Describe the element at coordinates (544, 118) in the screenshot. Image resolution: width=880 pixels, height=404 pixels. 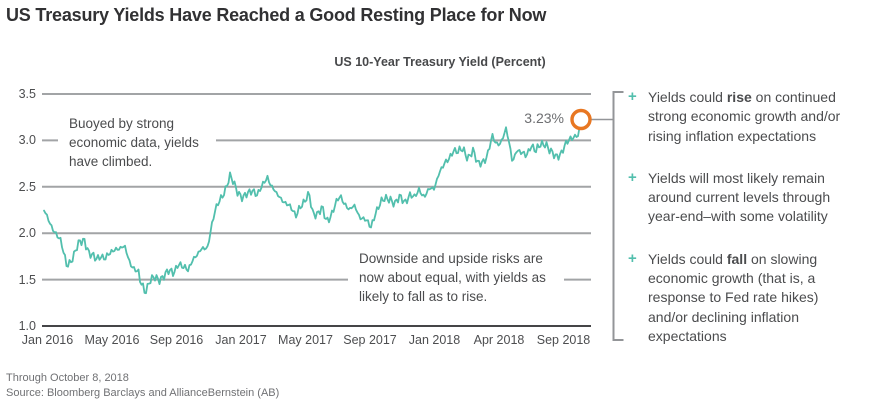
I see `end-value-label: 3.23%` at that location.